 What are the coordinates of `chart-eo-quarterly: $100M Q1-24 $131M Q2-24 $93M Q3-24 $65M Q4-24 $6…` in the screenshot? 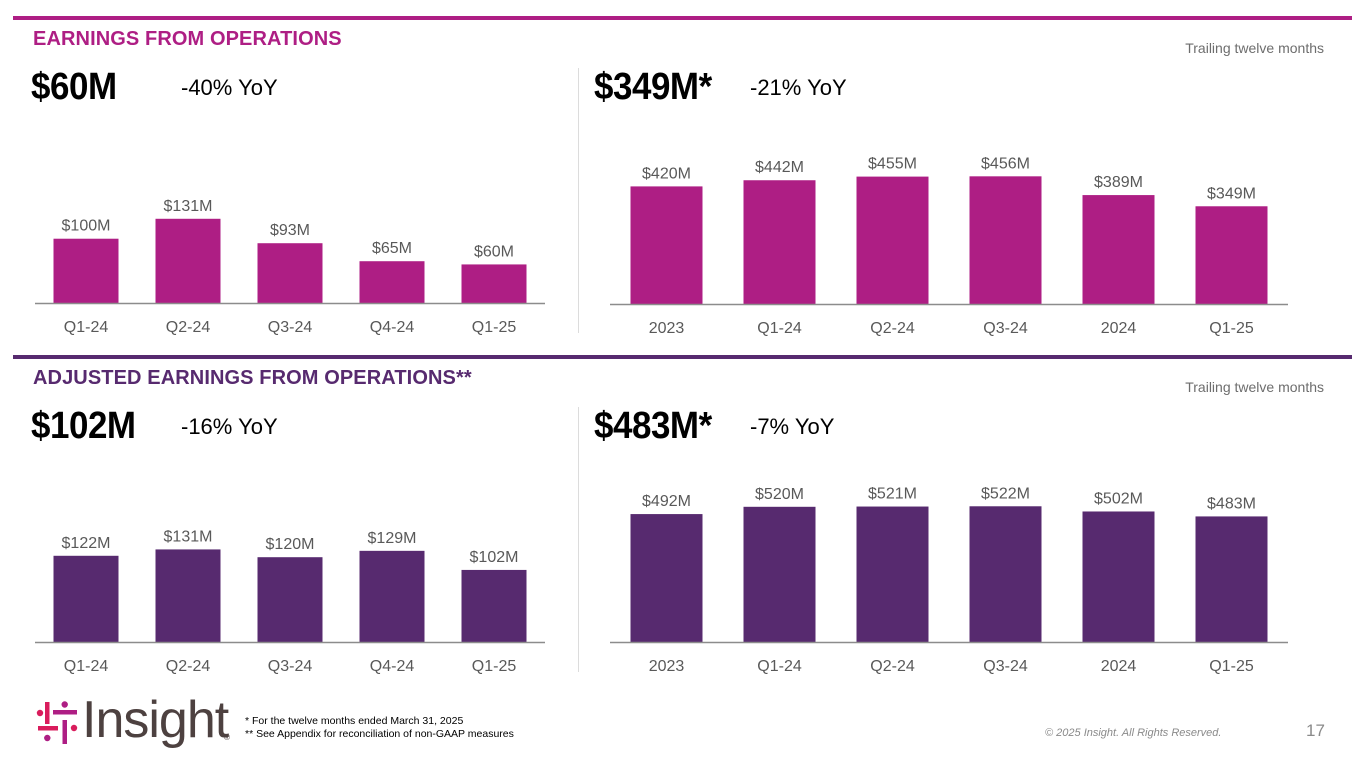 It's located at (290, 267).